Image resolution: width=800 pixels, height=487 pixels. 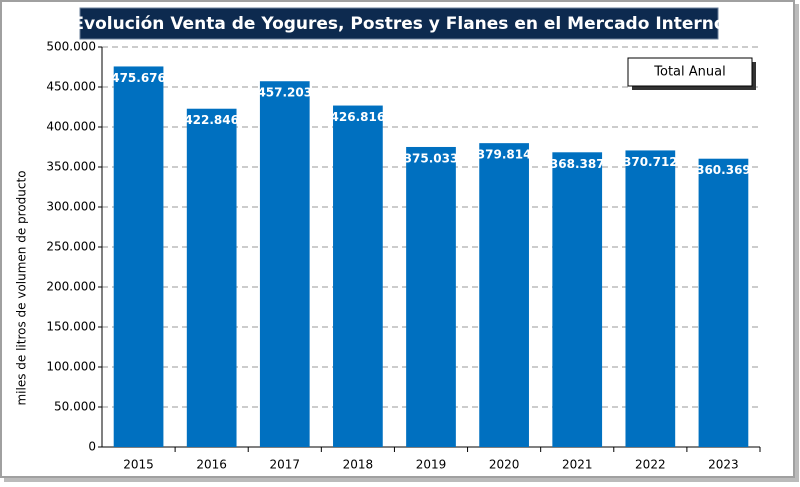 I want to click on data-label: 370.712, so click(x=650, y=162).